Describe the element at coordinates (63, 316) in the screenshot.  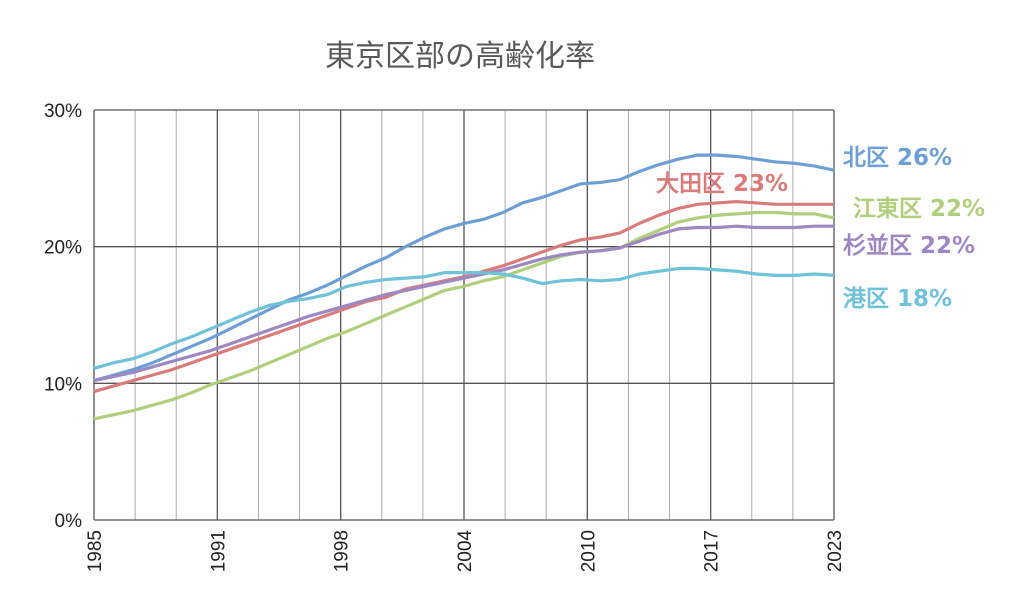
I see `y-axis: 0% 10% 20% 30%` at that location.